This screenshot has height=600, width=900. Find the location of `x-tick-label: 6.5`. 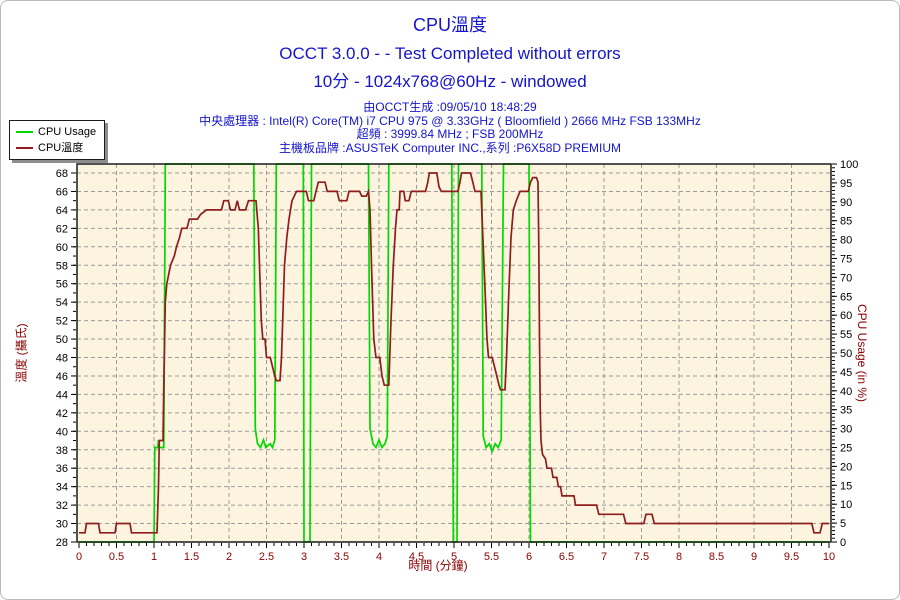

x-tick-label: 6.5 is located at coordinates (566, 557).